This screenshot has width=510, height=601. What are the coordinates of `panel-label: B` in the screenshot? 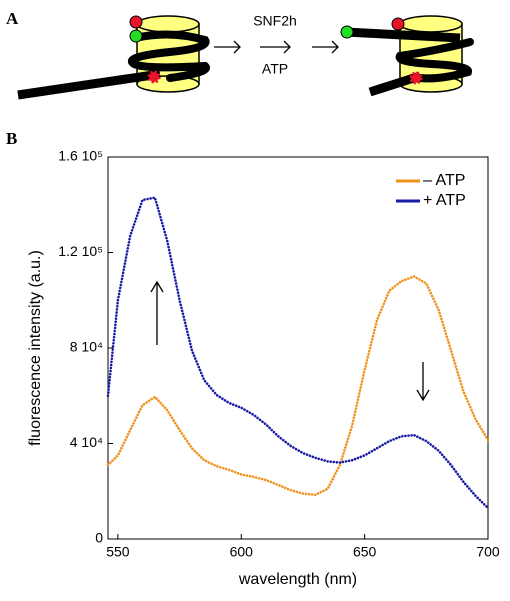 It's located at (11, 138).